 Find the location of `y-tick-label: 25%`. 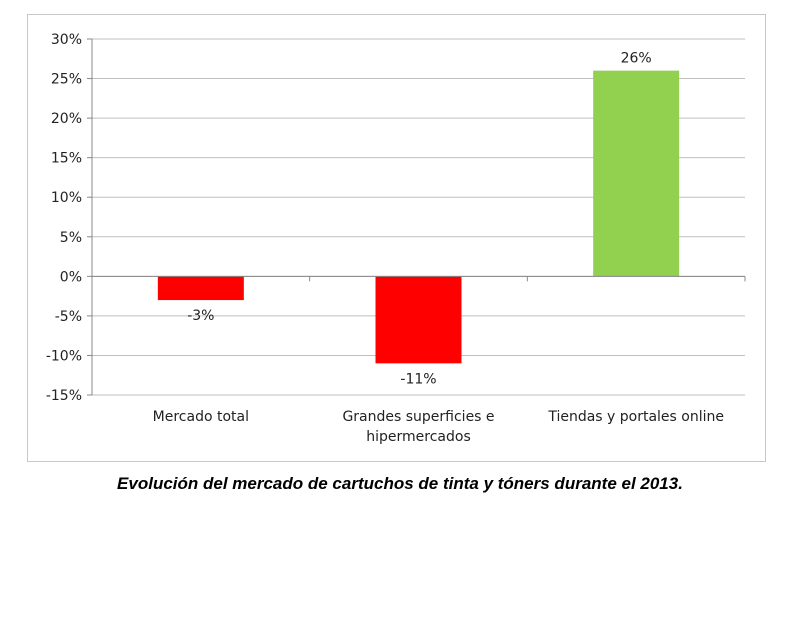

y-tick-label: 25% is located at coordinates (66, 80).